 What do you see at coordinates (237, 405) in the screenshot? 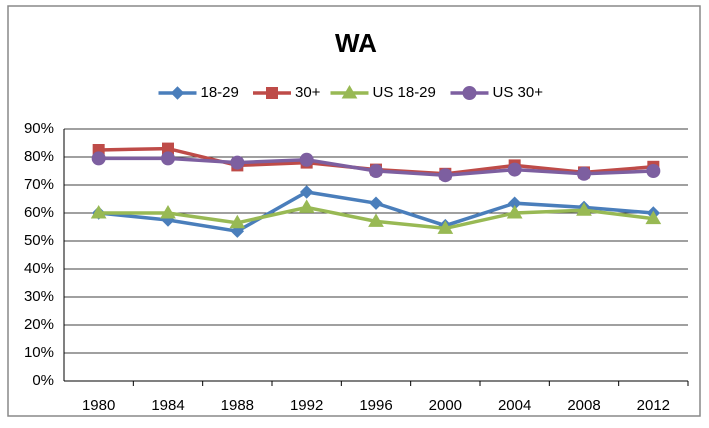
I see `x-tick-label: 1988` at bounding box center [237, 405].